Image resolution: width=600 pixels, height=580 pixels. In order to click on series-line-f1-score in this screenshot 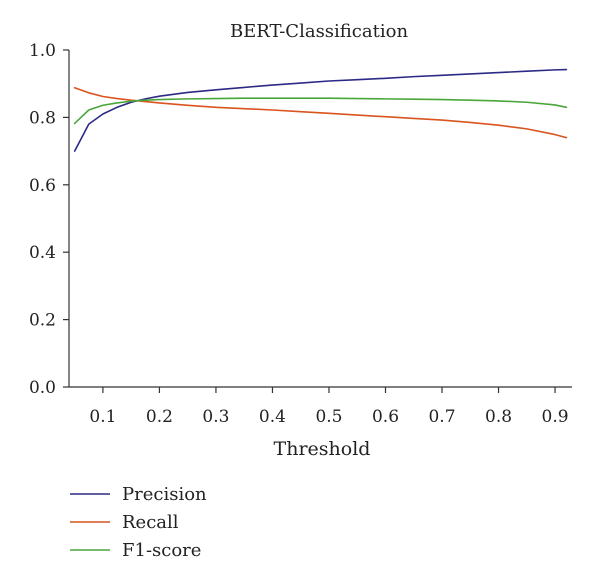, I will do `click(320, 111)`.